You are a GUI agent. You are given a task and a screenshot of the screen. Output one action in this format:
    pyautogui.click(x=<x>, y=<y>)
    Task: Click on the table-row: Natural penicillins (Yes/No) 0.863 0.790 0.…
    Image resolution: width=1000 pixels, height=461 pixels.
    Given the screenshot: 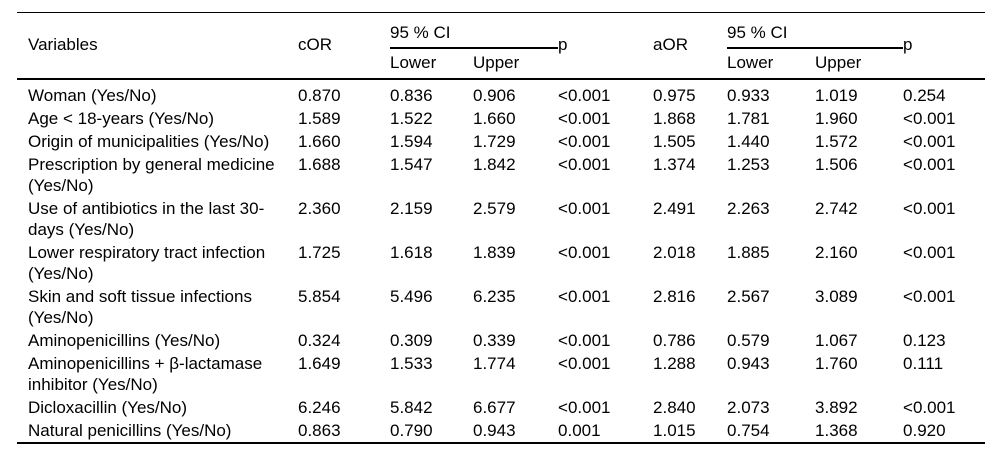 What is the action you would take?
    pyautogui.click(x=501, y=431)
    